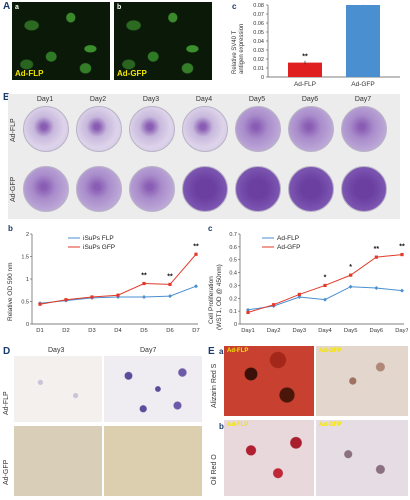 This screenshot has width=410, height=500. I want to click on y-axis-label: Cell Proliferation, so click(211, 300).